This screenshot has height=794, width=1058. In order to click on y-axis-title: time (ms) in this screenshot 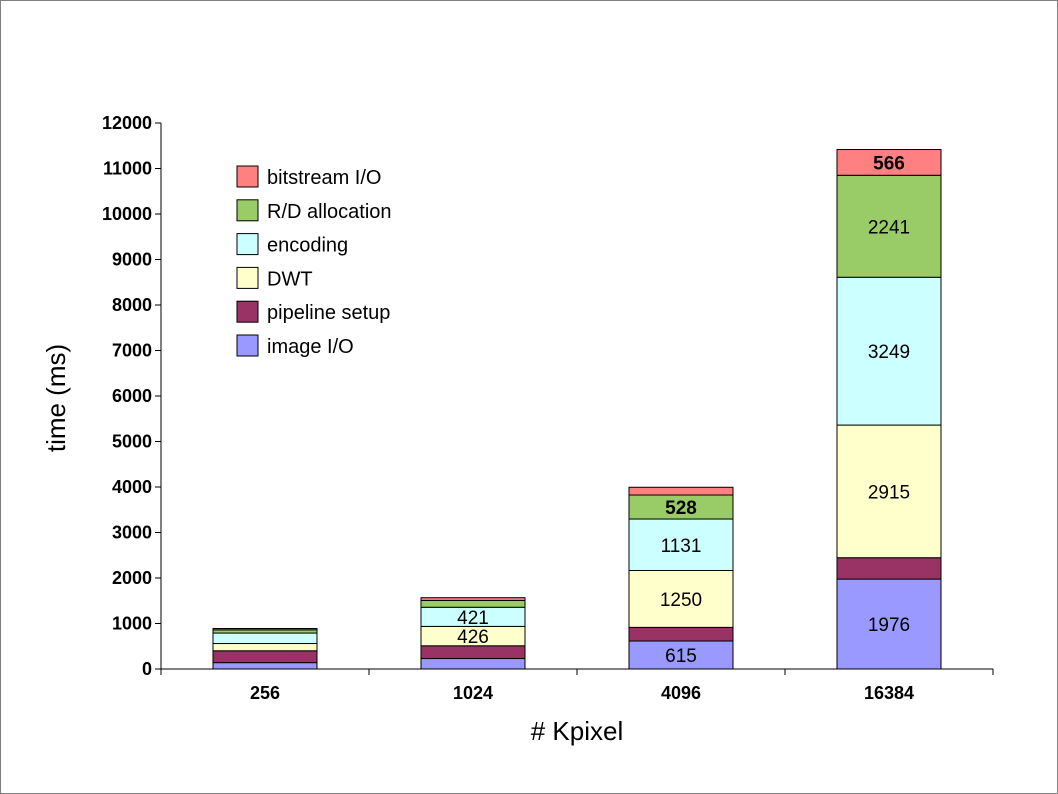, I will do `click(56, 398)`.